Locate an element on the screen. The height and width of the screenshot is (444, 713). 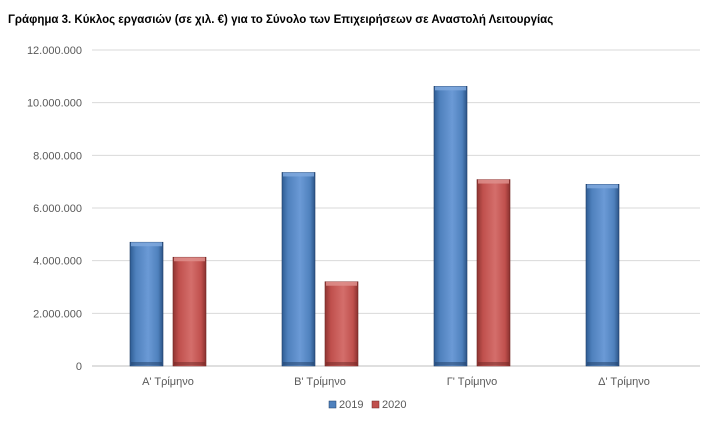
y-tick-label: 4.000.000 is located at coordinates (57, 262).